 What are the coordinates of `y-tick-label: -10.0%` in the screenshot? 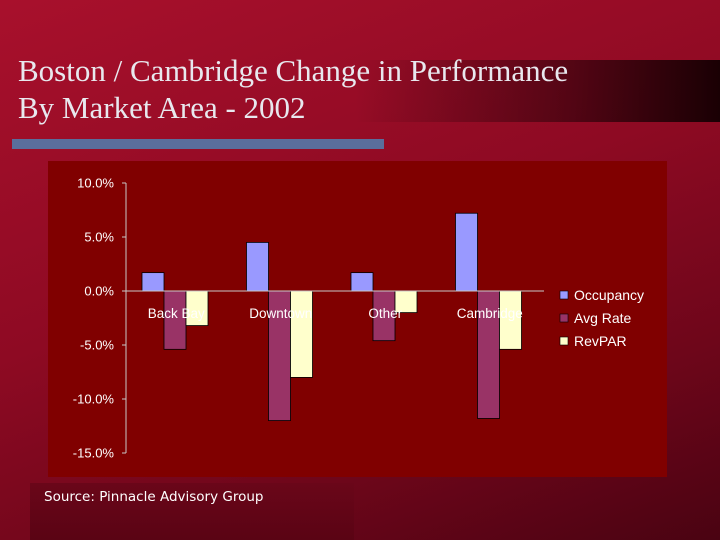 It's located at (94, 399).